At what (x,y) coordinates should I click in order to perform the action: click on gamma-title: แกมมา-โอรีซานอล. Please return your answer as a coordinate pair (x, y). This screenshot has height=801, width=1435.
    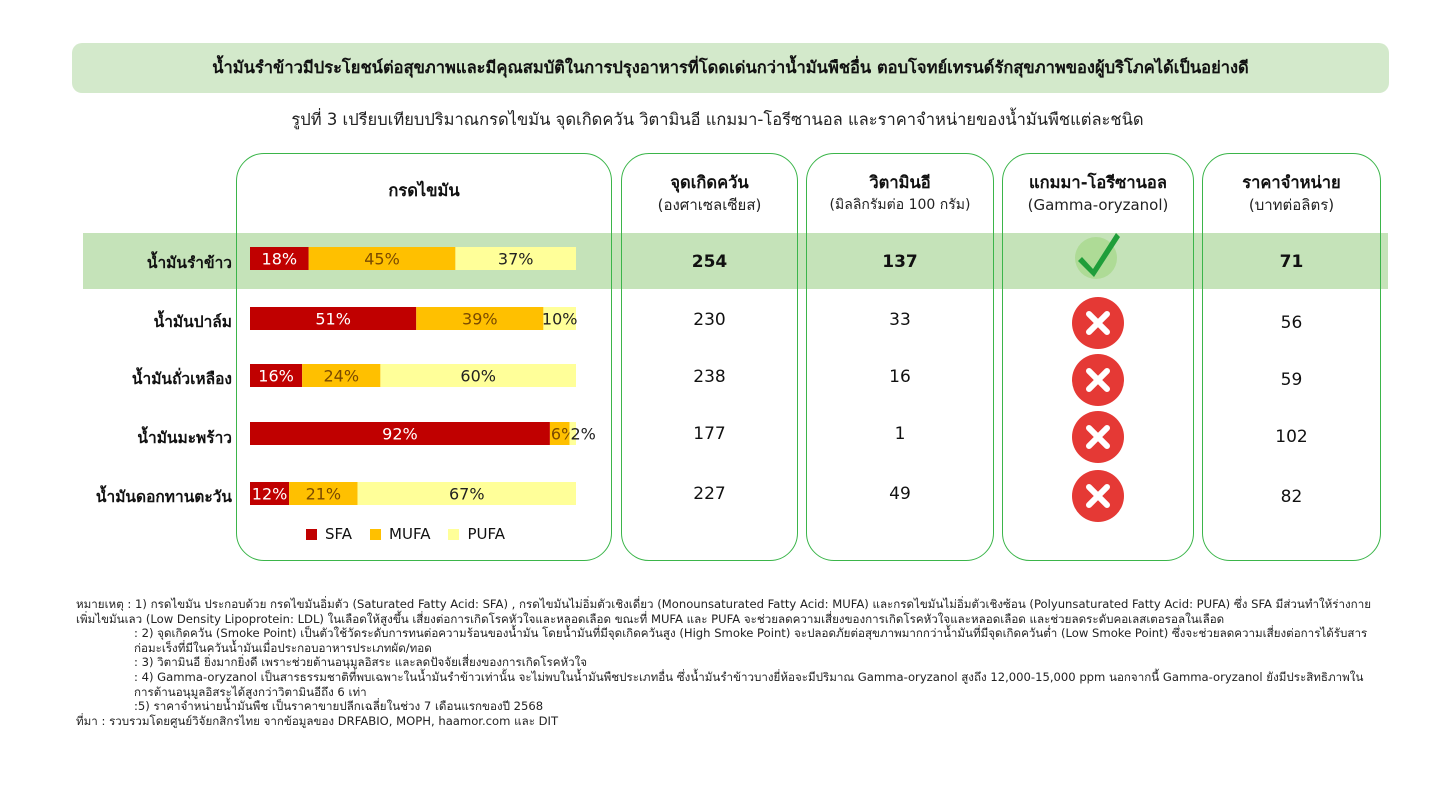
    Looking at the image, I should click on (1098, 182).